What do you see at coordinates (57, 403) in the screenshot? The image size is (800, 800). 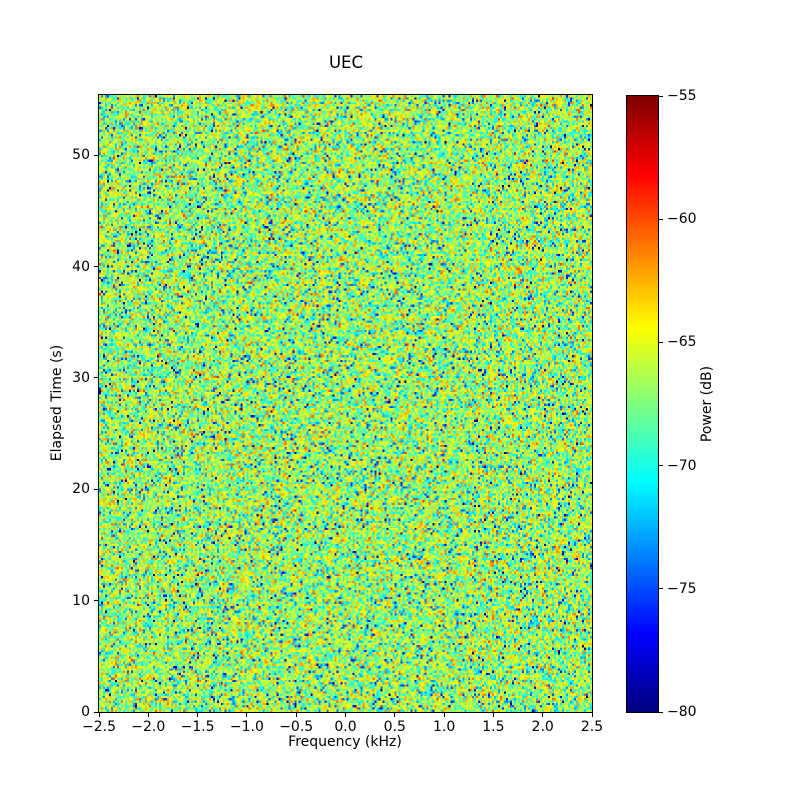 I see `y-axis-label: Elapsed Time (s)` at bounding box center [57, 403].